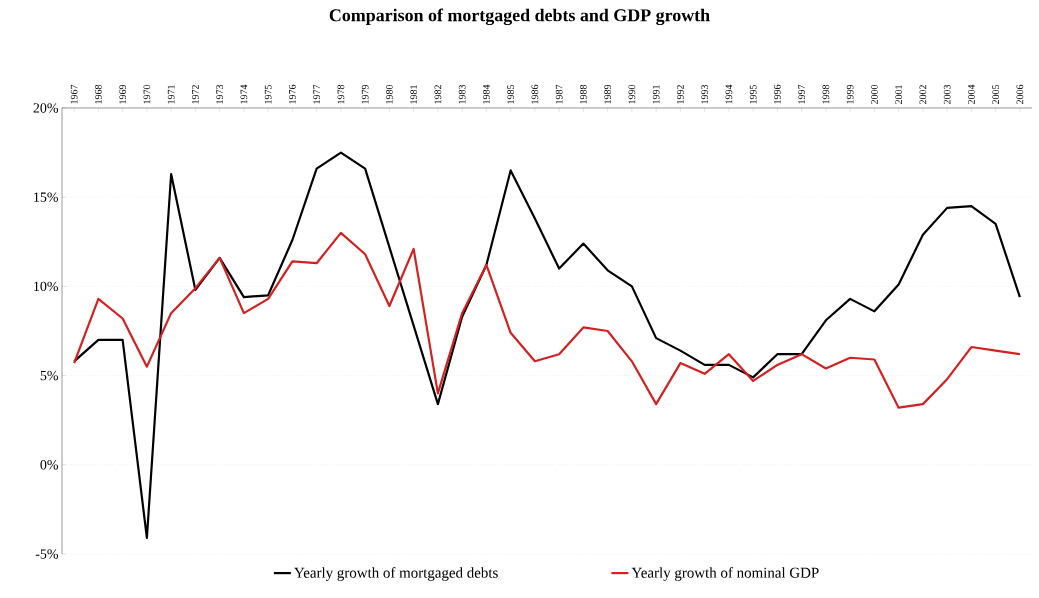 Image resolution: width=1039 pixels, height=598 pixels. I want to click on x-tick-label: 1982, so click(438, 94).